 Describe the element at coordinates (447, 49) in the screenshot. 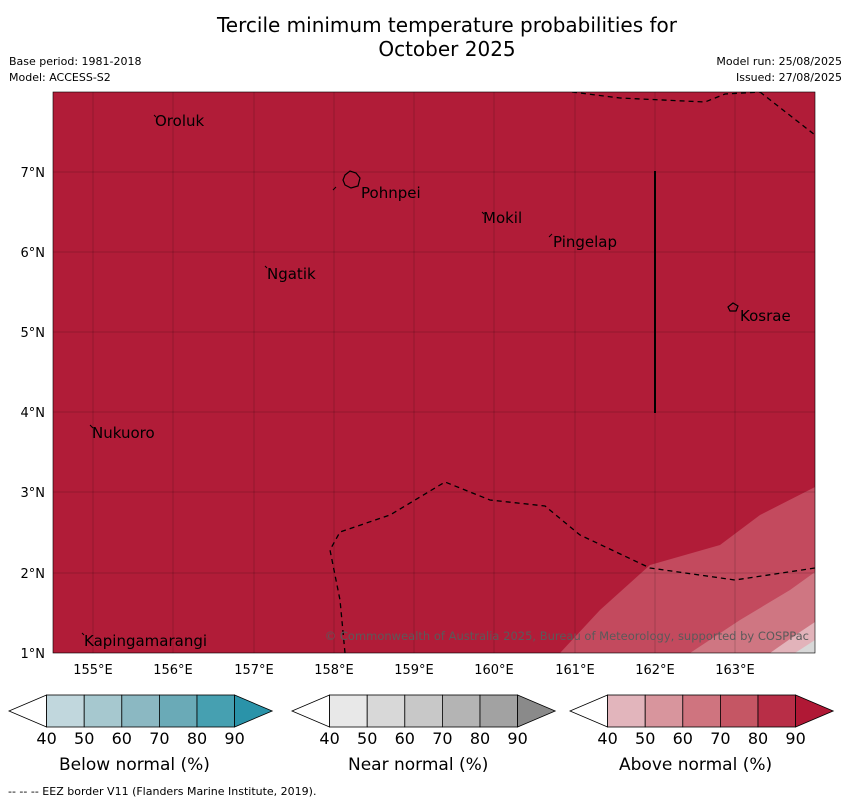

I see `title-line-2: October 2025` at that location.